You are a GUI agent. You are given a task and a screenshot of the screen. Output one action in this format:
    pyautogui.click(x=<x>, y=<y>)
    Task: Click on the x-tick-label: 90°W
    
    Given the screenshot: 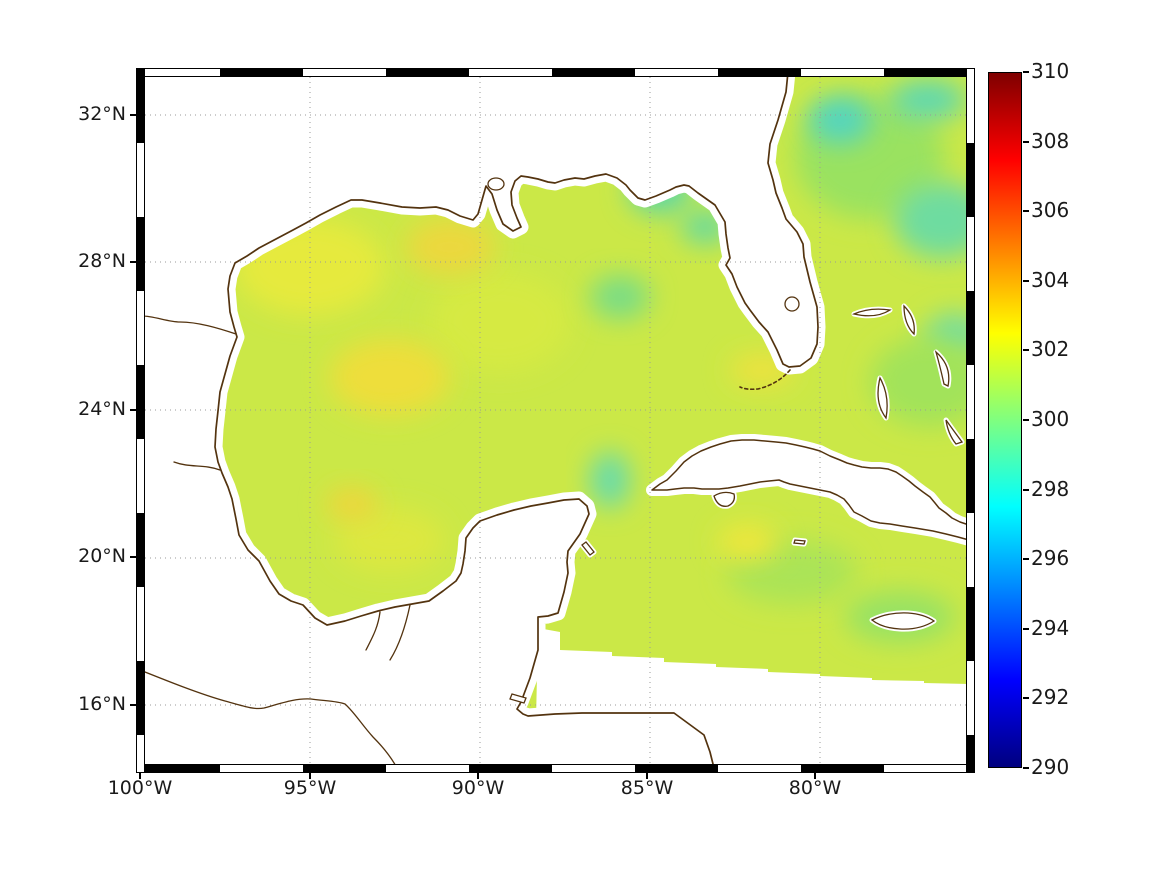 What is the action you would take?
    pyautogui.click(x=478, y=788)
    